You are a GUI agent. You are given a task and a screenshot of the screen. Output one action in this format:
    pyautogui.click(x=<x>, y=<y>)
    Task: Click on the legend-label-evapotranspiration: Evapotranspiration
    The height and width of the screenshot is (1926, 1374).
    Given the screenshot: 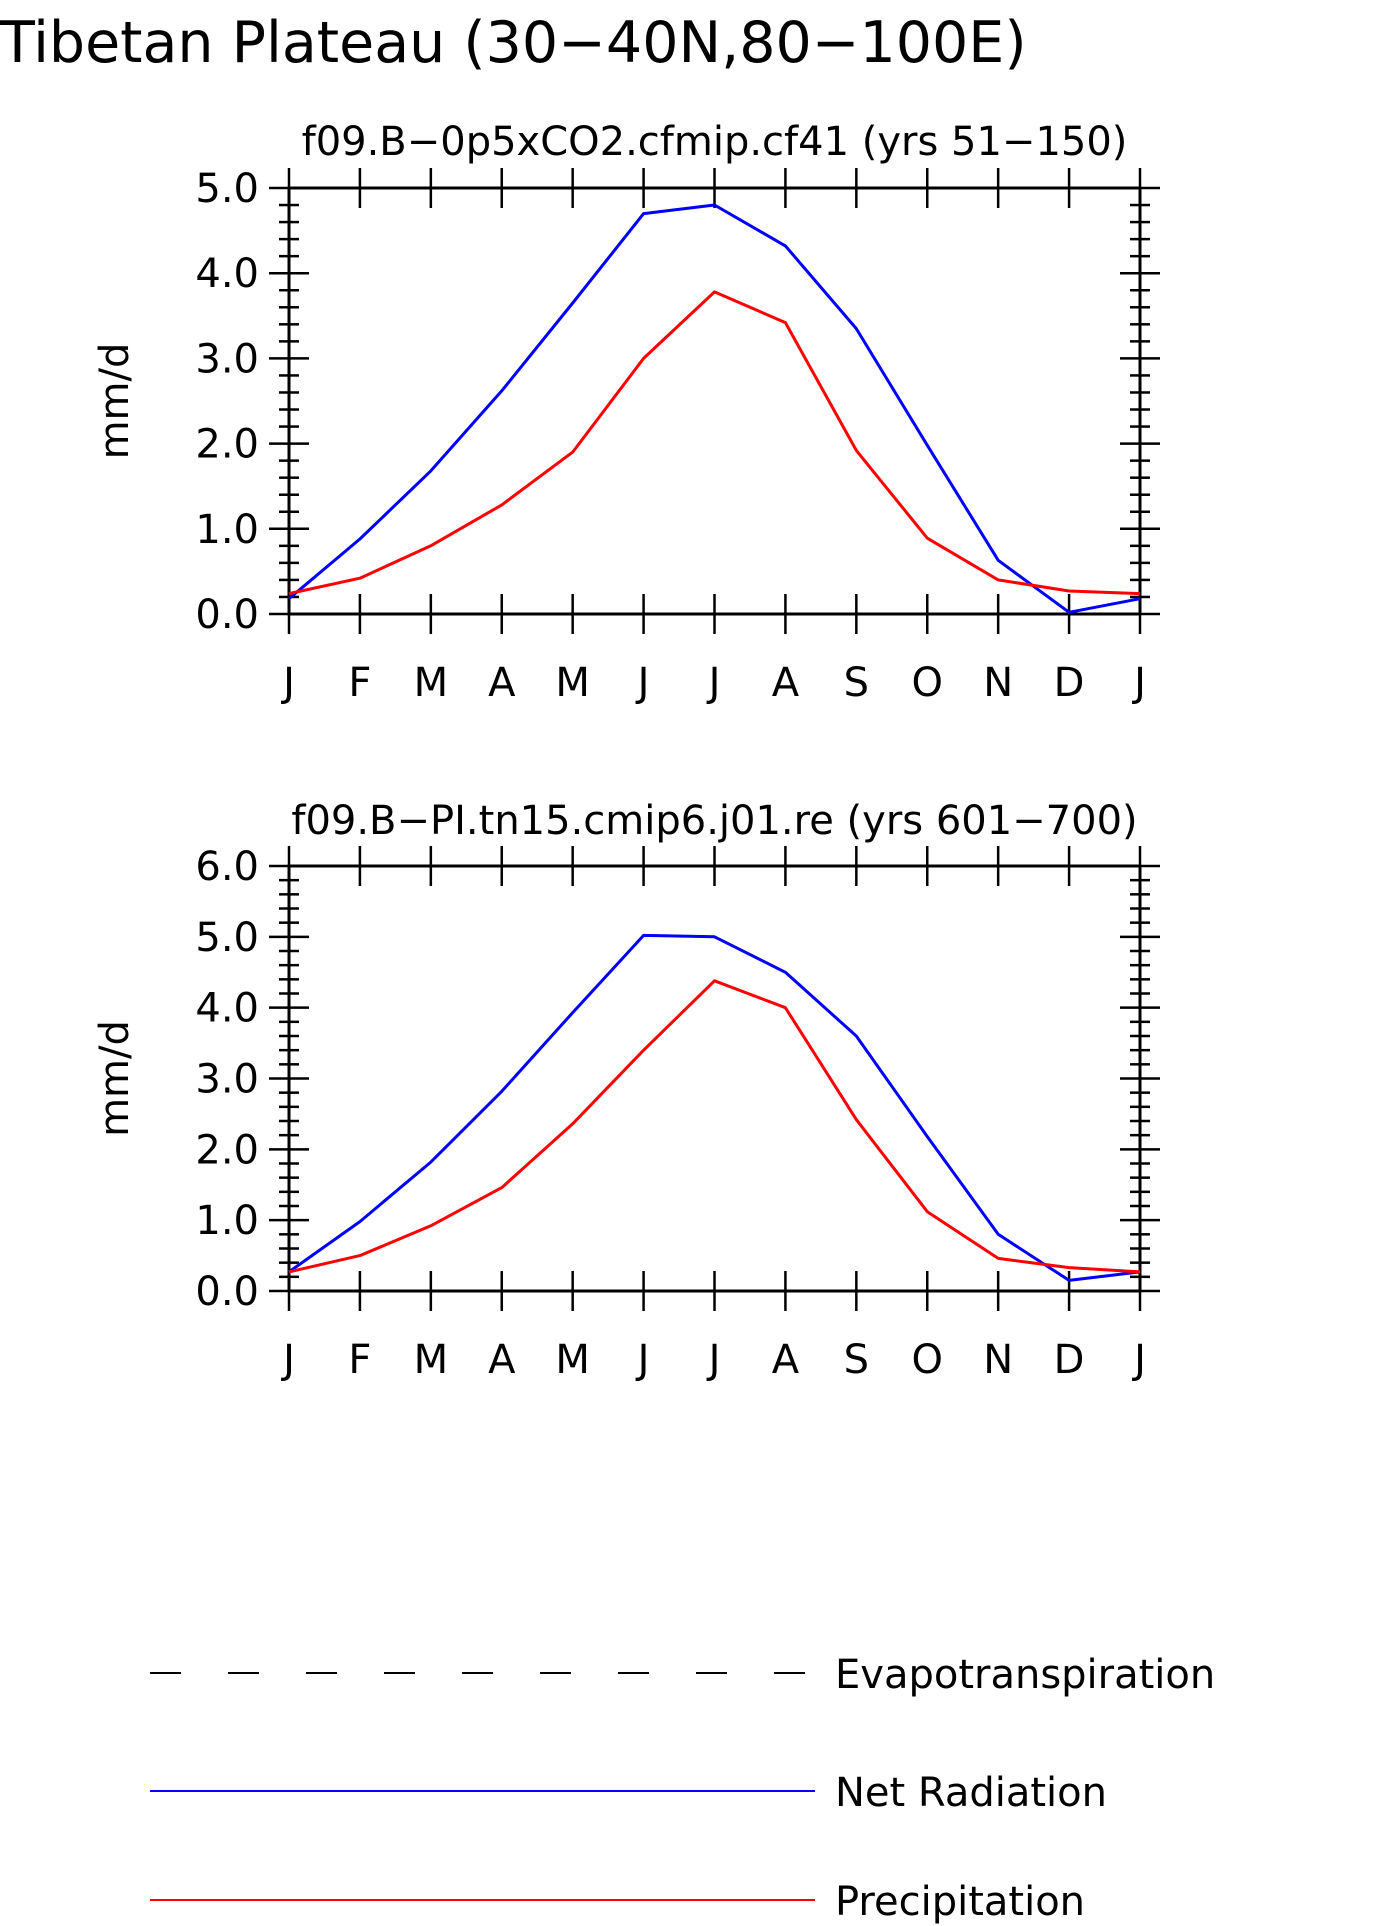 What is the action you would take?
    pyautogui.click(x=1025, y=1675)
    